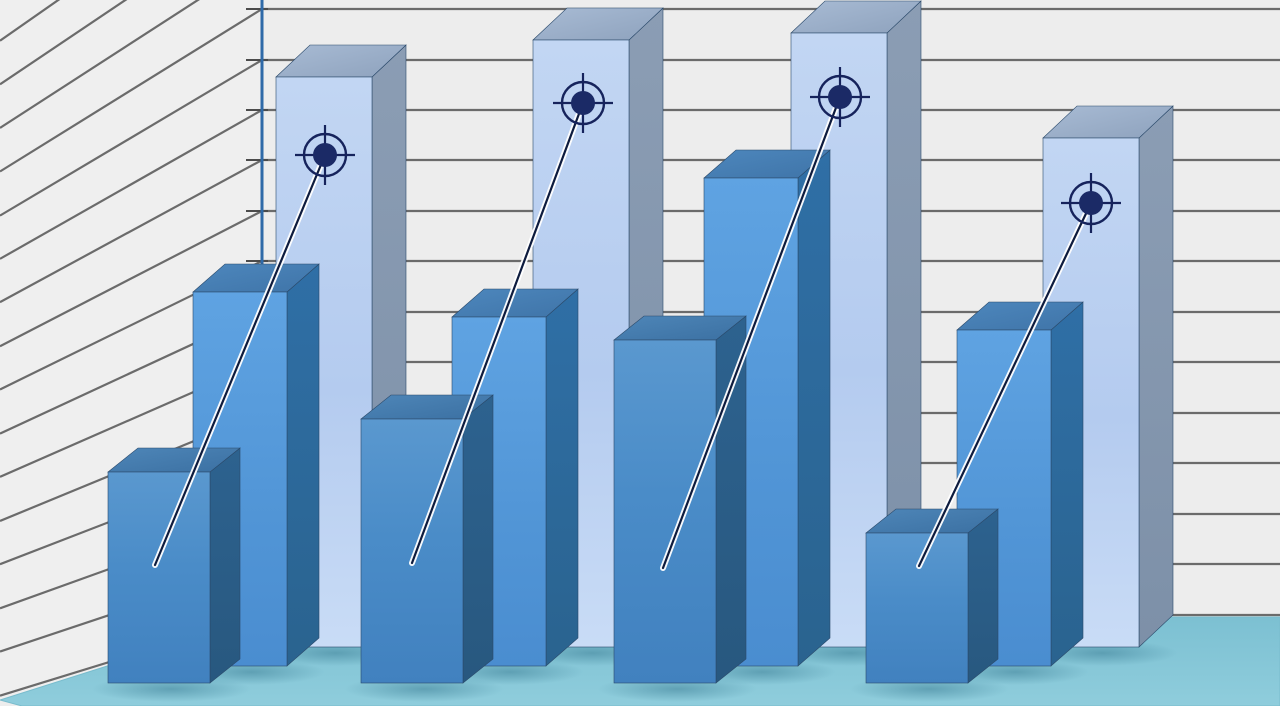 This screenshot has height=706, width=1280. I want to click on target-3-outer-ring-icon, so click(840, 97).